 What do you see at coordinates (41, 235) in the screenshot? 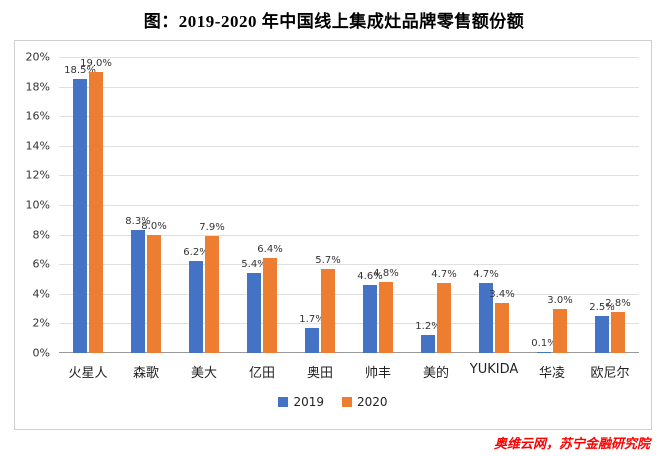
I see `y-tick-label: 8%` at bounding box center [41, 235].